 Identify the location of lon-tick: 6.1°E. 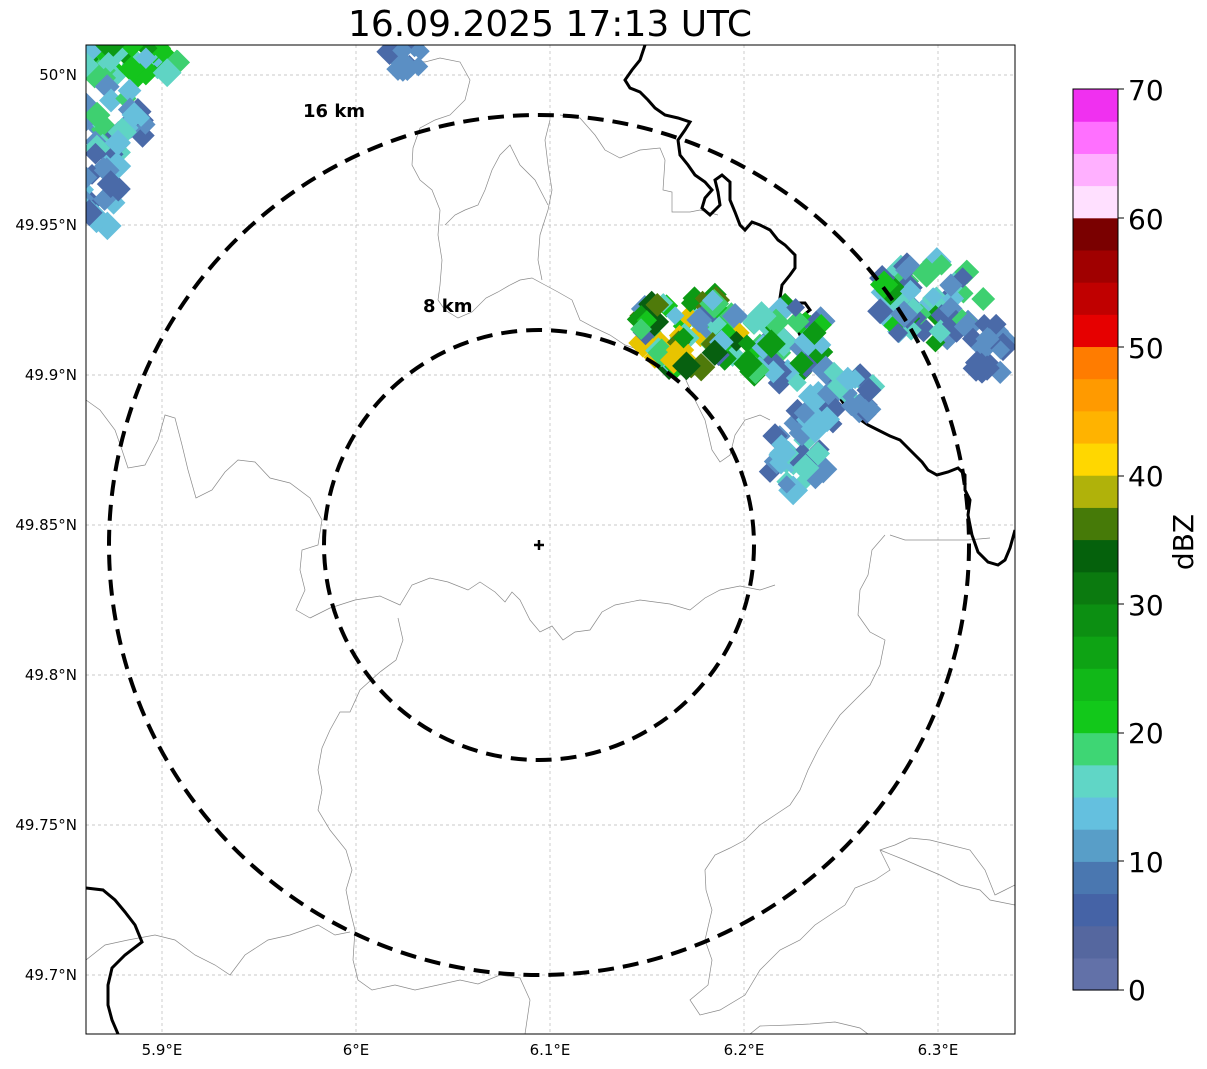
(550, 1050).